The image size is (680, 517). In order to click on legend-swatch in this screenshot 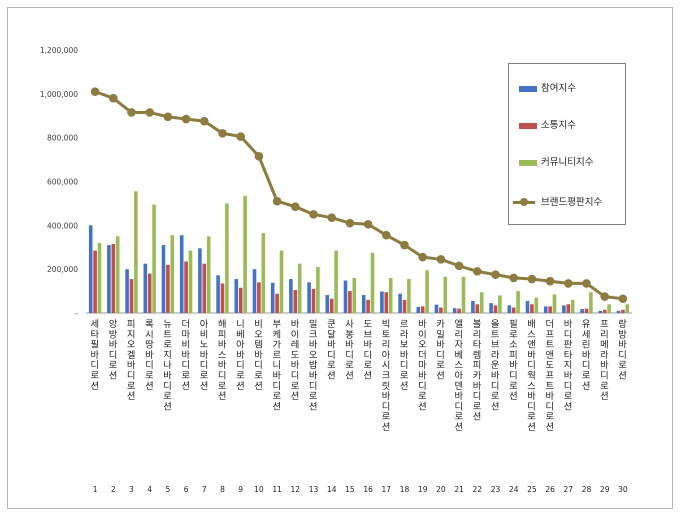, I will do `click(528, 89)`.